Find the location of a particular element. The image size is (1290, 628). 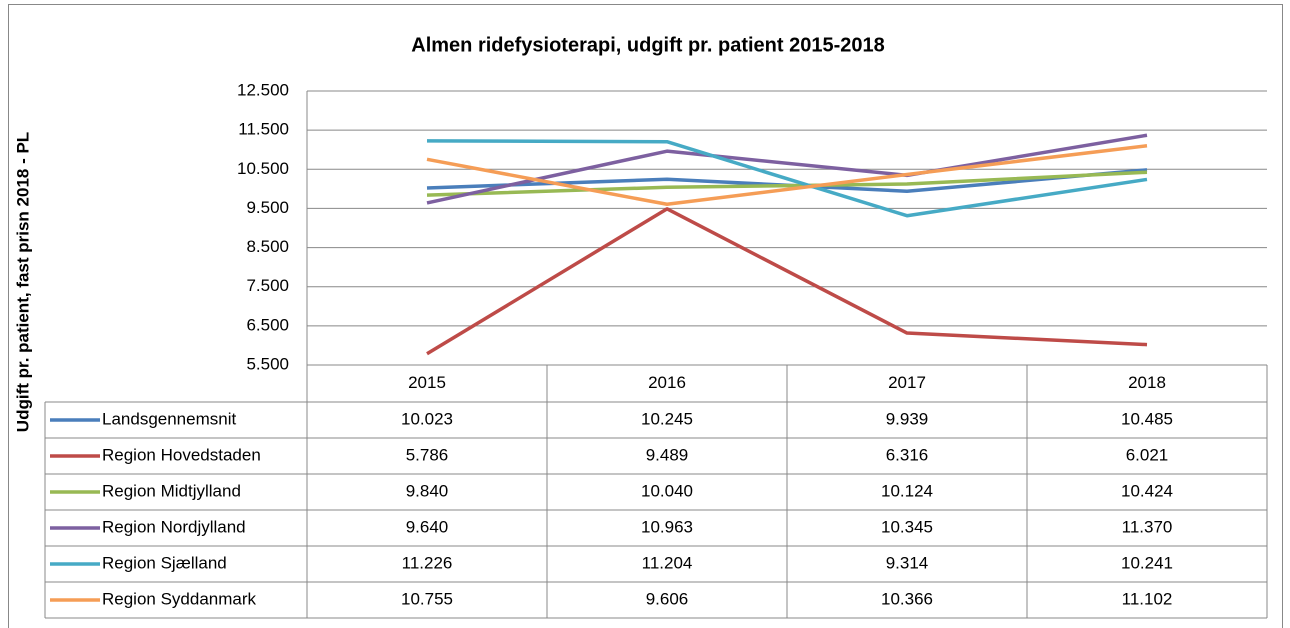

y-tick-label: 6.500 is located at coordinates (267, 324).